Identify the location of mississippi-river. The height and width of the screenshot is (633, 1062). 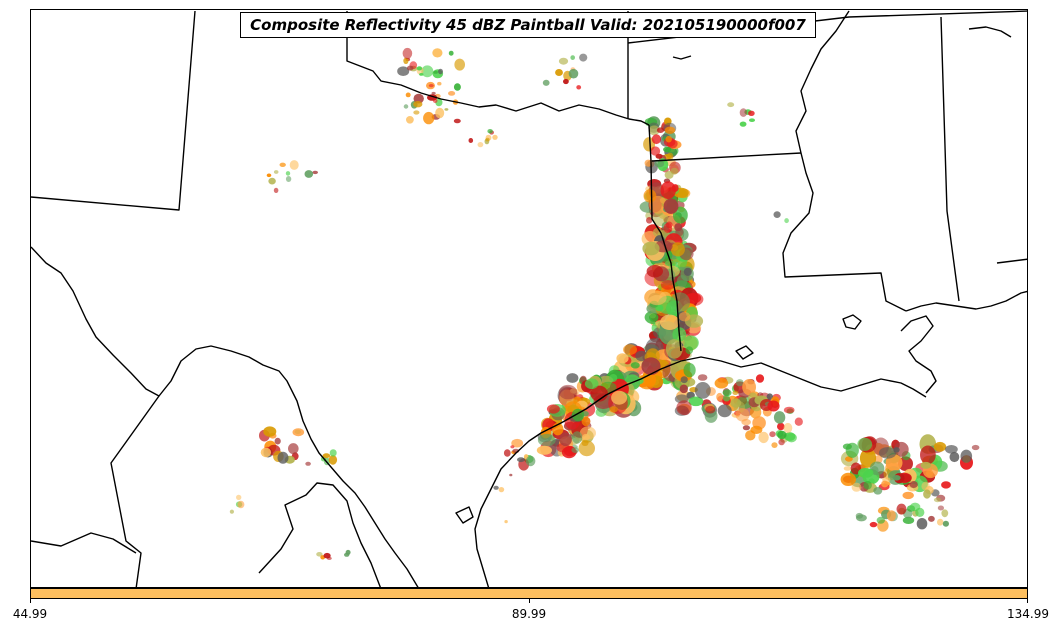
(844, 161).